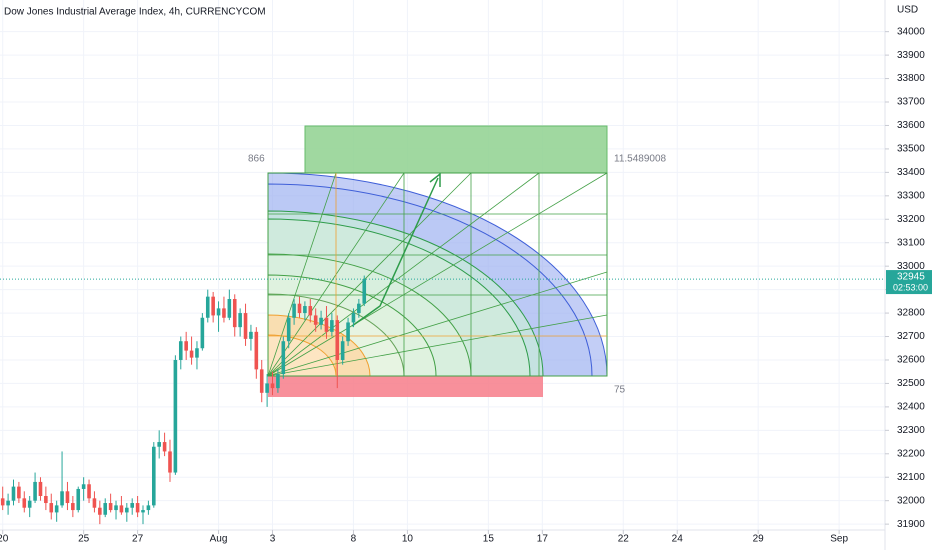  I want to click on x-tick-label: Sep, so click(839, 539).